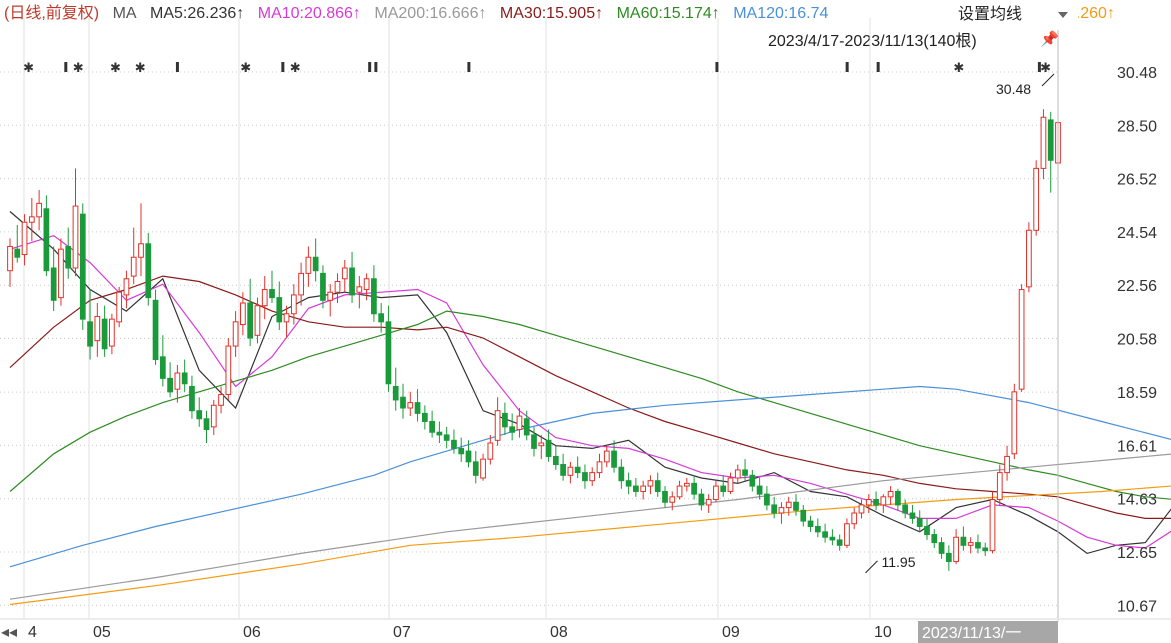 This screenshot has width=1171, height=643. Describe the element at coordinates (402, 632) in the screenshot. I see `x-tick-label: 07` at that location.